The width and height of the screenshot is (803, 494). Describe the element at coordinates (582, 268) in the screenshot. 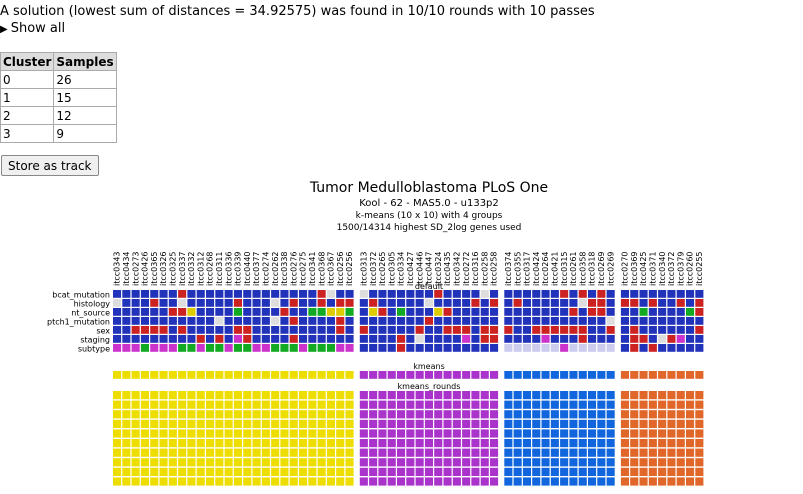

I see `sample-label: itcc0358` at that location.